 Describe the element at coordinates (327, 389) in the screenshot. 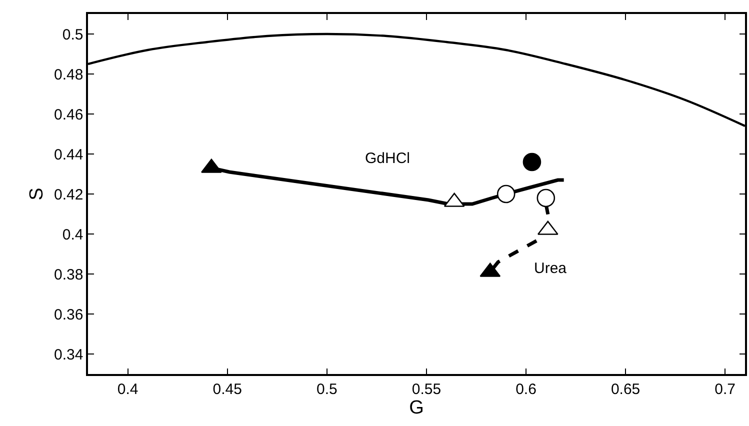

I see `x-tick-label: 0.5` at that location.